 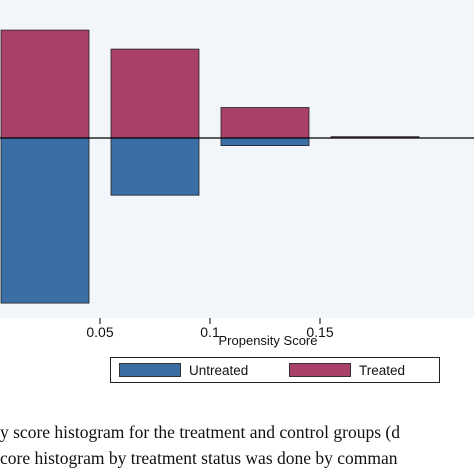 What do you see at coordinates (219, 370) in the screenshot?
I see `legend-label-untreated: Untreated` at bounding box center [219, 370].